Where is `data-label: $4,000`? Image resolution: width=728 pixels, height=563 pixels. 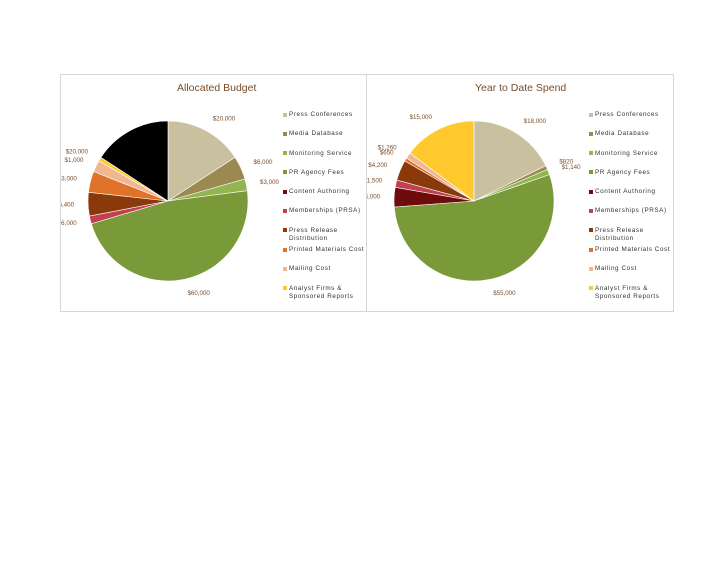
data-label: $4,000 is located at coordinates (374, 196).